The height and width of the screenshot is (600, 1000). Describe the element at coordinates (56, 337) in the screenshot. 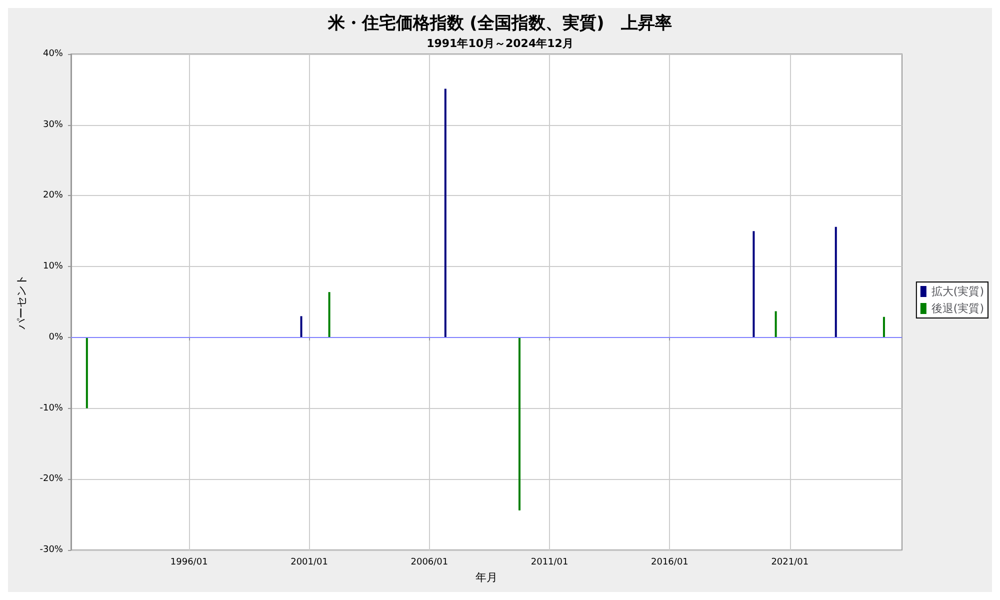

I see `y-tick-label: 0%` at that location.